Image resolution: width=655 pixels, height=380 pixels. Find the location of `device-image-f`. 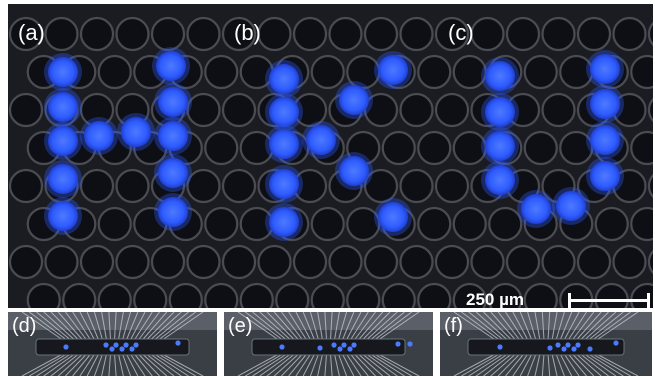

device-image-f is located at coordinates (546, 344).